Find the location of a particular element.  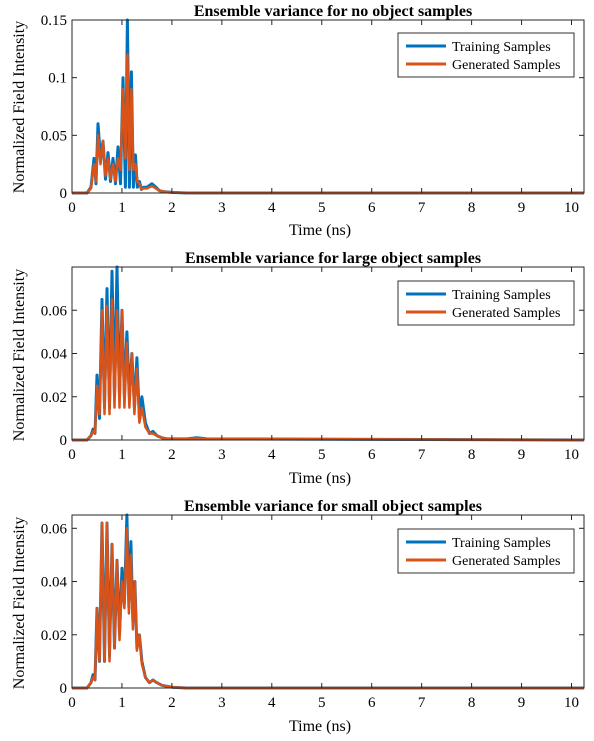

panel-title: Ensemble variance for no object samples is located at coordinates (333, 11).